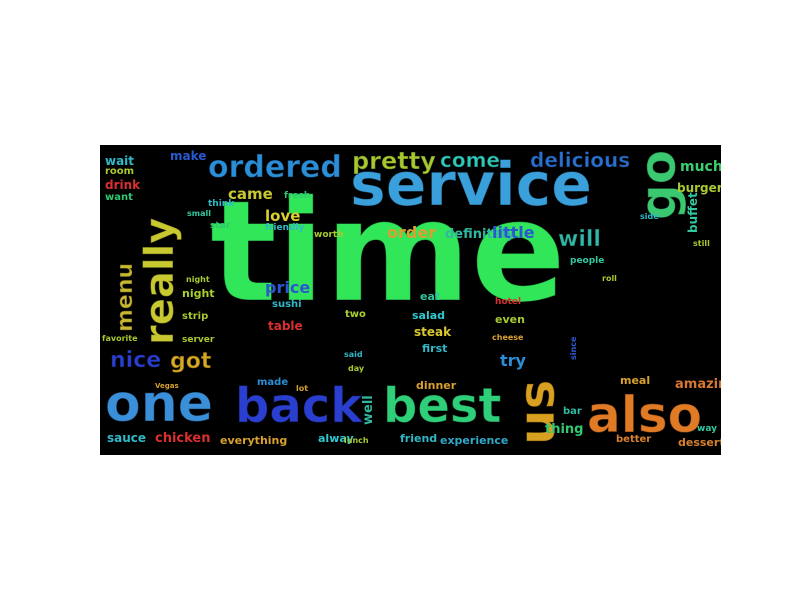  Describe the element at coordinates (513, 360) in the screenshot. I see `word-try: try` at that location.